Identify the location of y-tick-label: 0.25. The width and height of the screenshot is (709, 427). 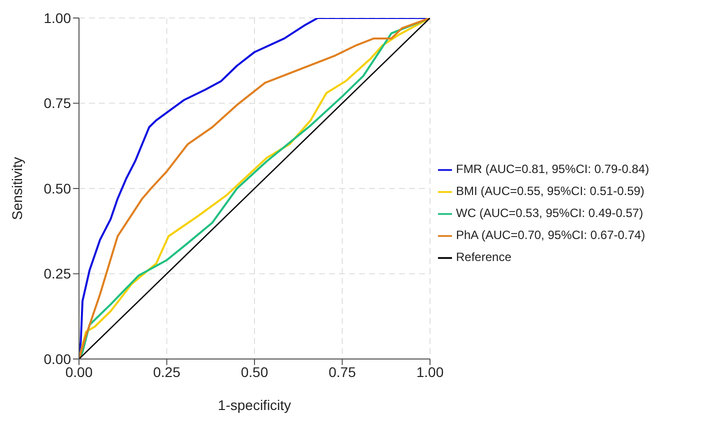
(58, 274).